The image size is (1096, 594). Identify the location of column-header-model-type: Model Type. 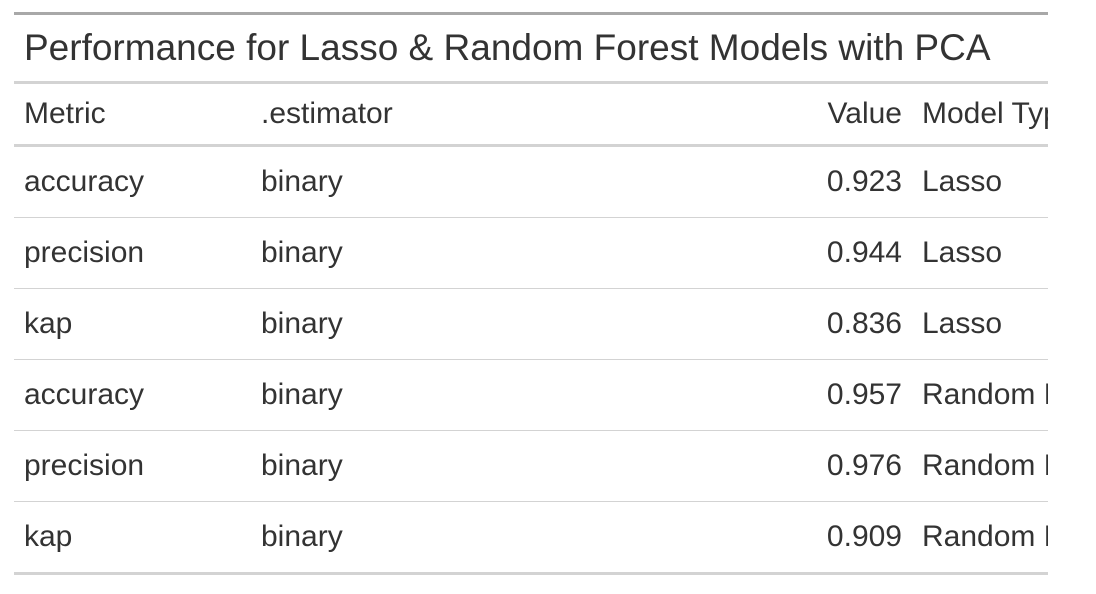
(980, 114).